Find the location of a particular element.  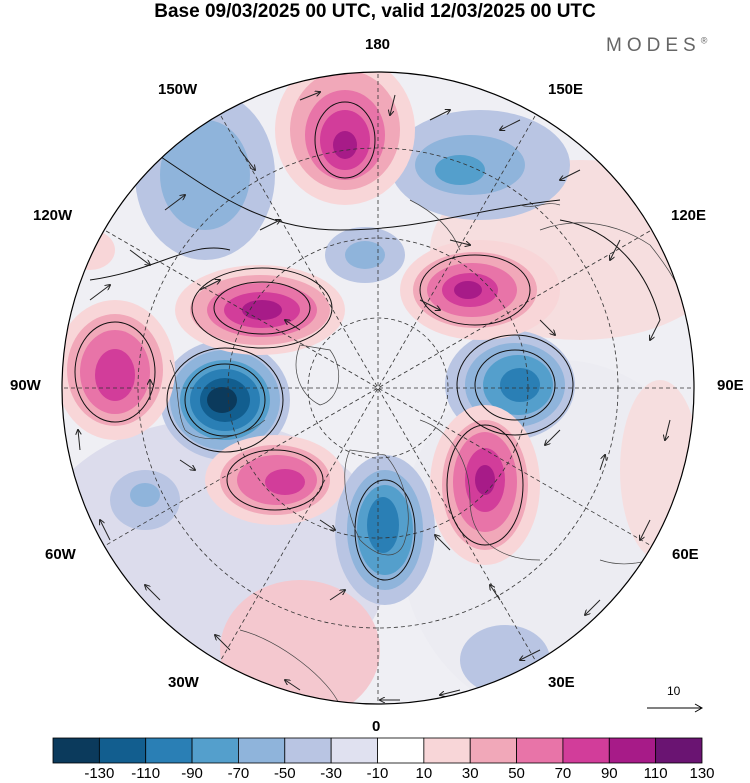

wind-reference-label: 10 is located at coordinates (674, 691).